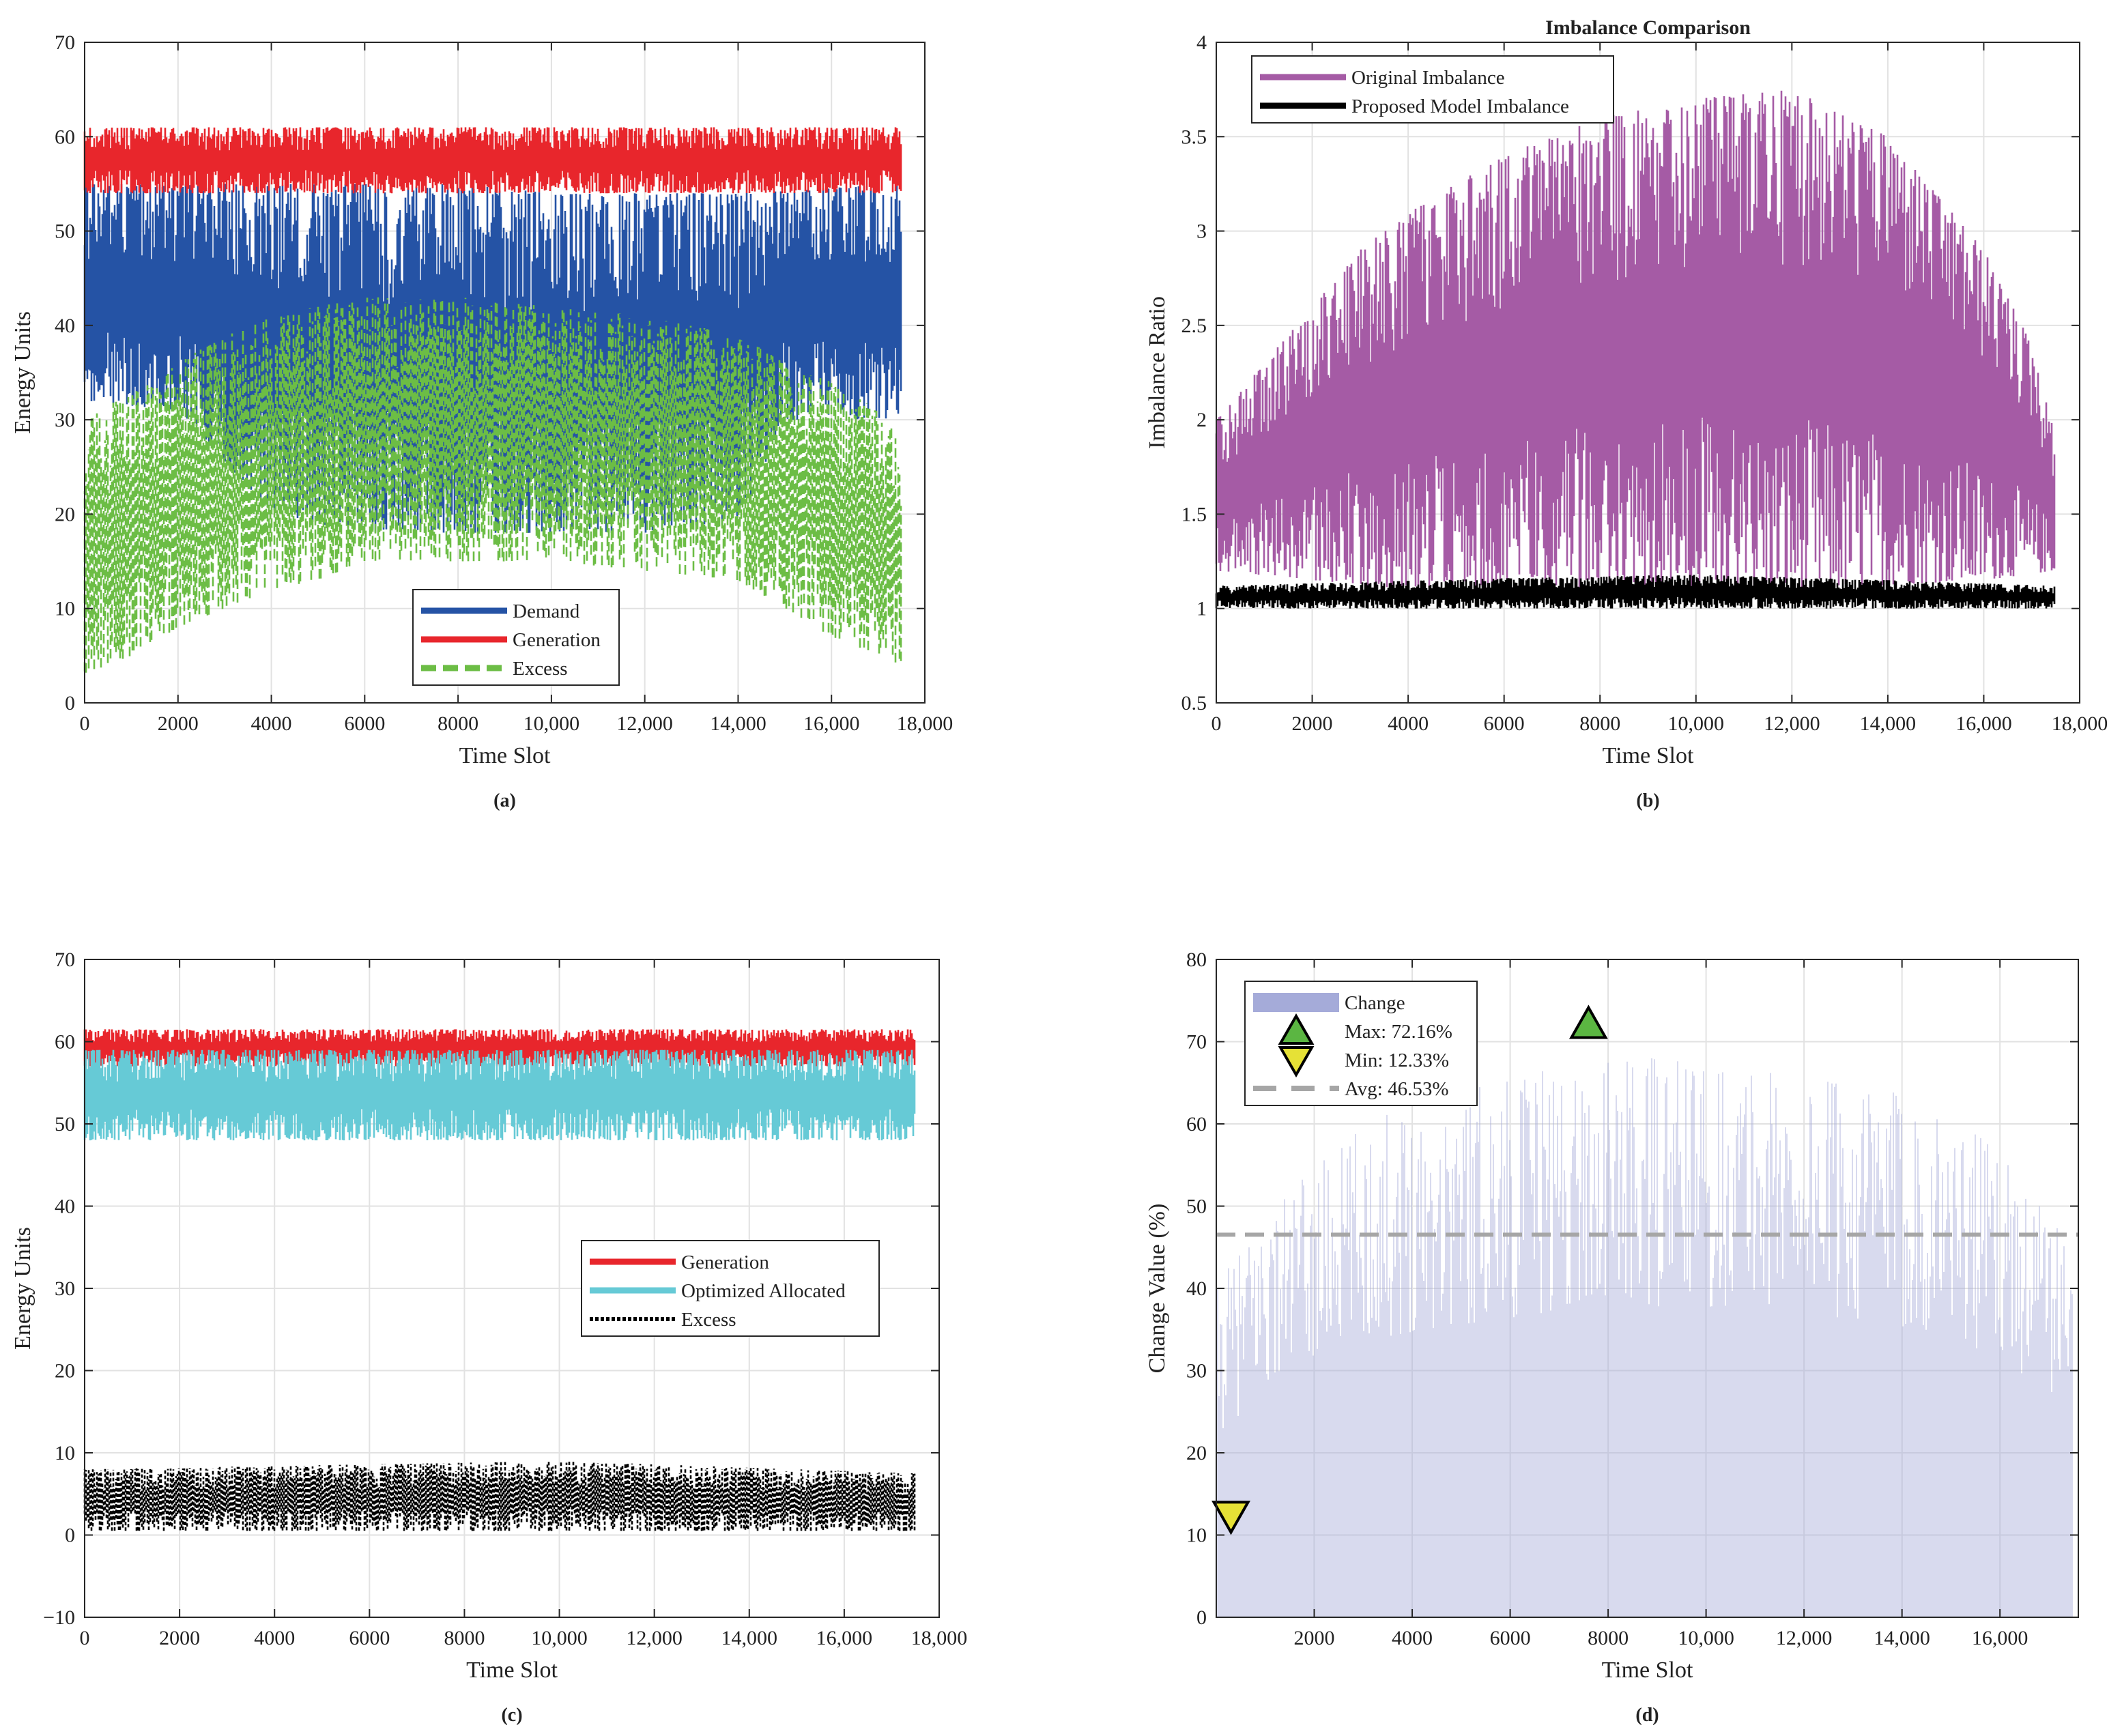 The image size is (2122, 1736). Describe the element at coordinates (1647, 800) in the screenshot. I see `panel-label: (b)` at that location.